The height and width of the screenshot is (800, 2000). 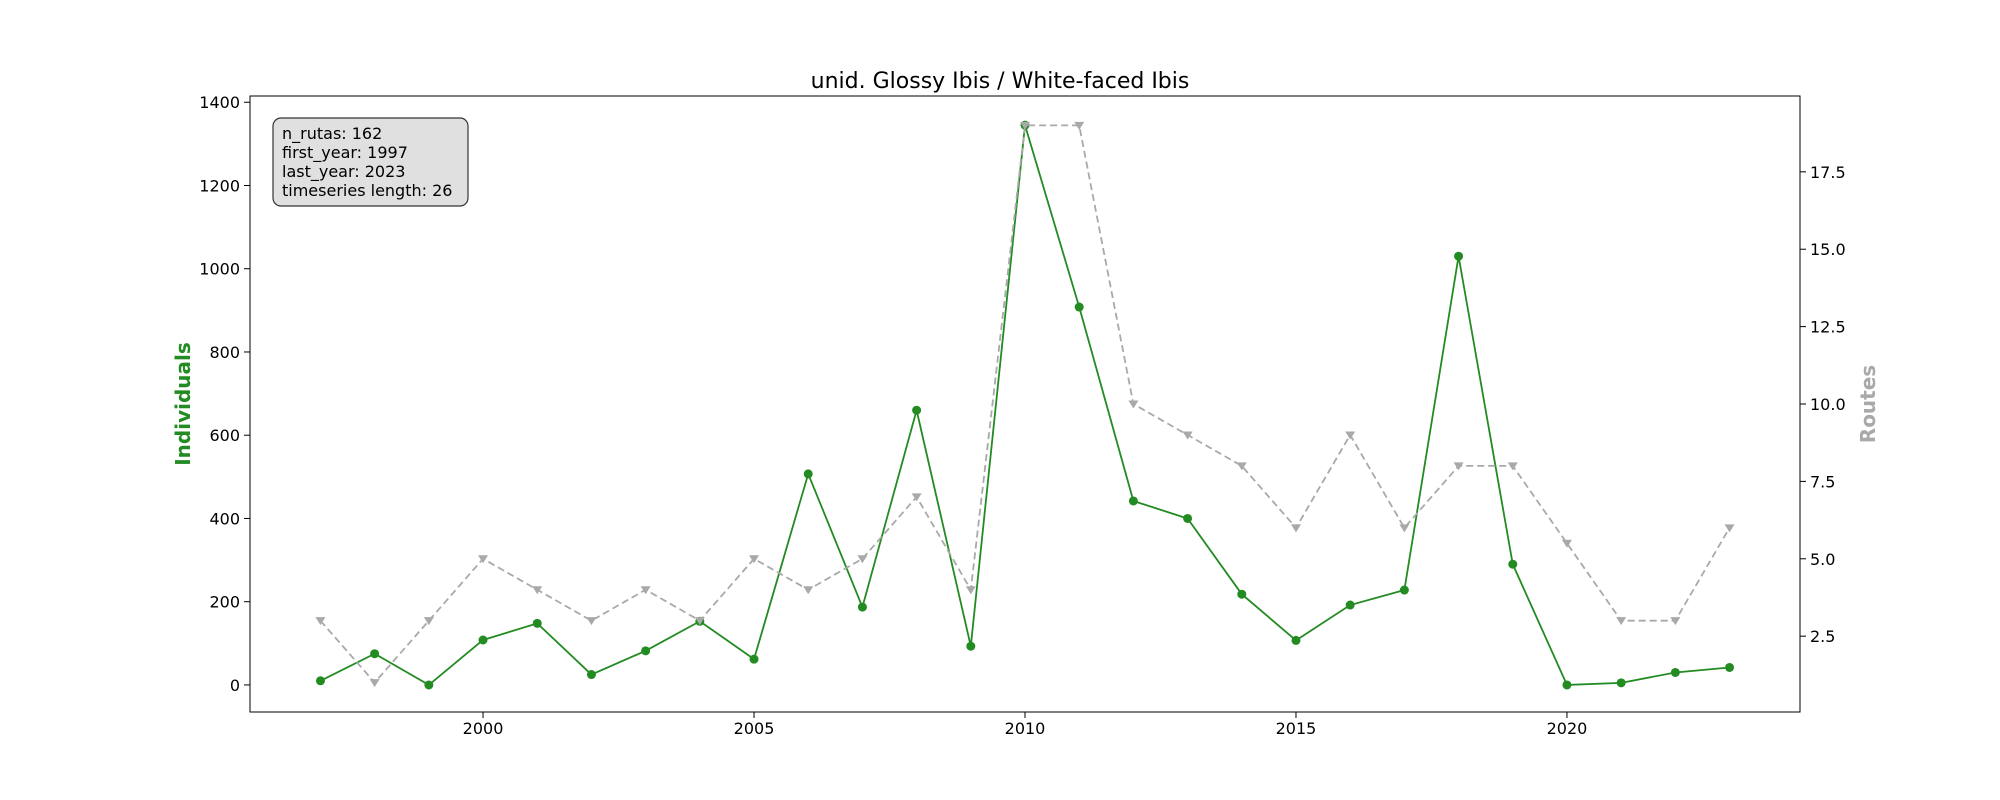 I want to click on x-tick-label: 2000, so click(x=483, y=728).